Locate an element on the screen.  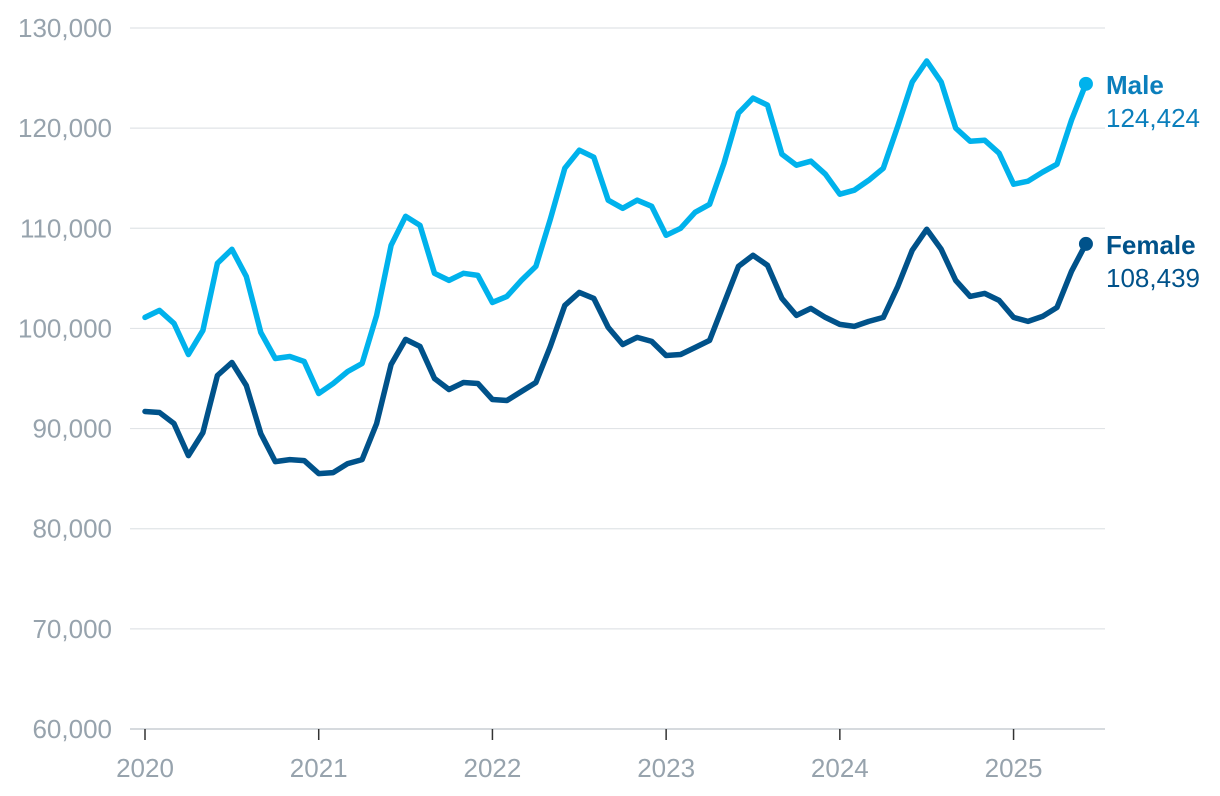
y-tick-label: 90,000 is located at coordinates (72, 429).